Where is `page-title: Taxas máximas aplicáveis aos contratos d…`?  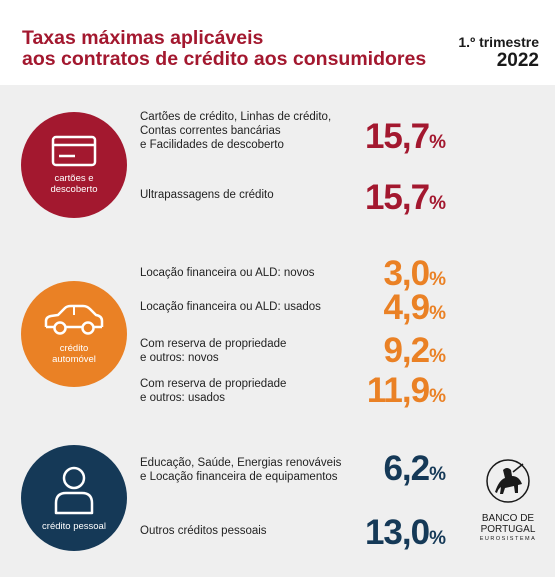 page-title: Taxas máximas aplicáveis aos contratos d… is located at coordinates (224, 49).